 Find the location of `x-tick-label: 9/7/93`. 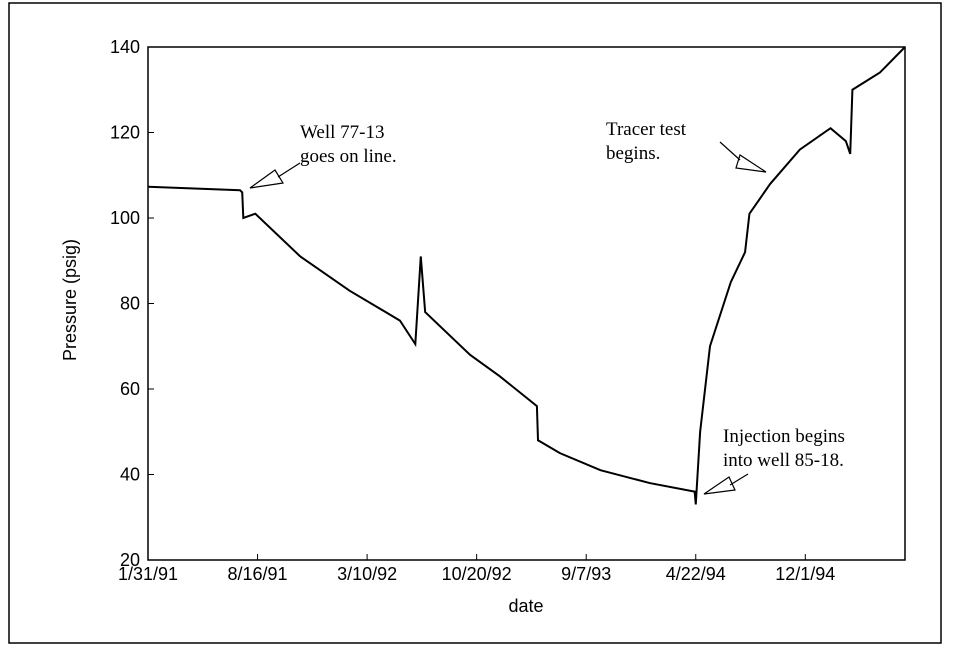

x-tick-label: 9/7/93 is located at coordinates (586, 574).